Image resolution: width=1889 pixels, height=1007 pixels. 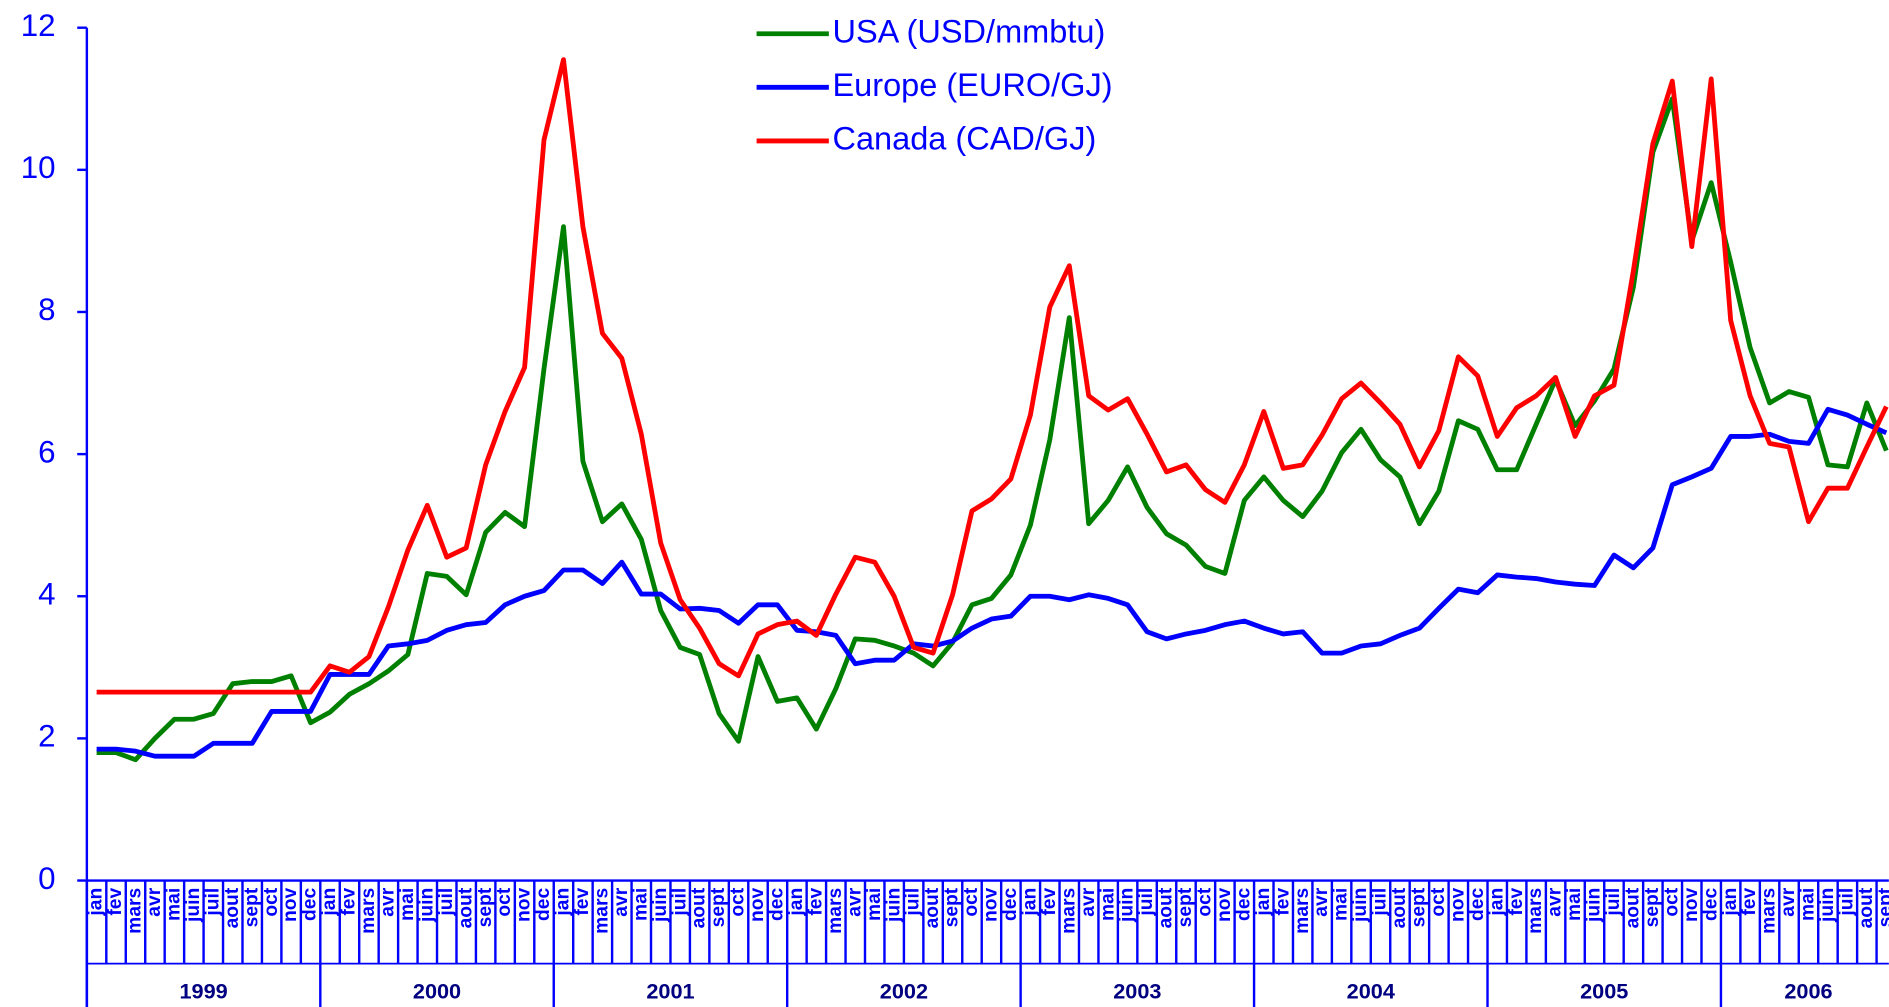 I want to click on legend-label: USA (USD/mmbtu), so click(x=968, y=31).